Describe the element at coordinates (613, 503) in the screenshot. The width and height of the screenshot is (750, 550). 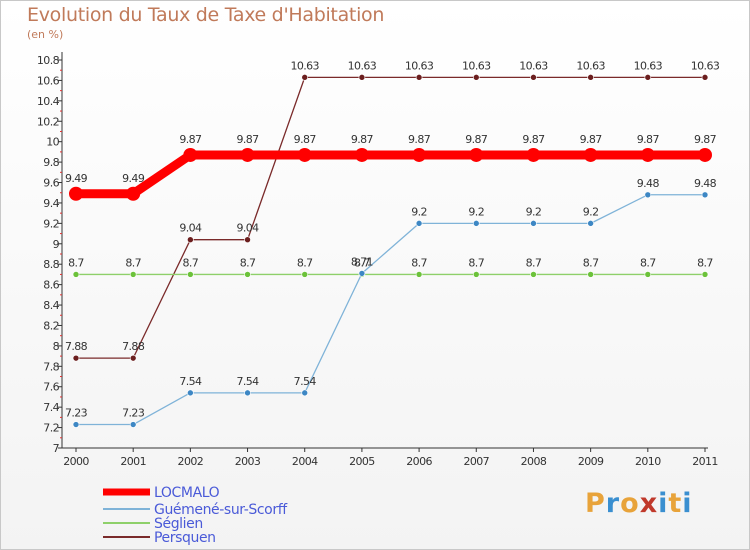
I see `logo-letter: r` at that location.